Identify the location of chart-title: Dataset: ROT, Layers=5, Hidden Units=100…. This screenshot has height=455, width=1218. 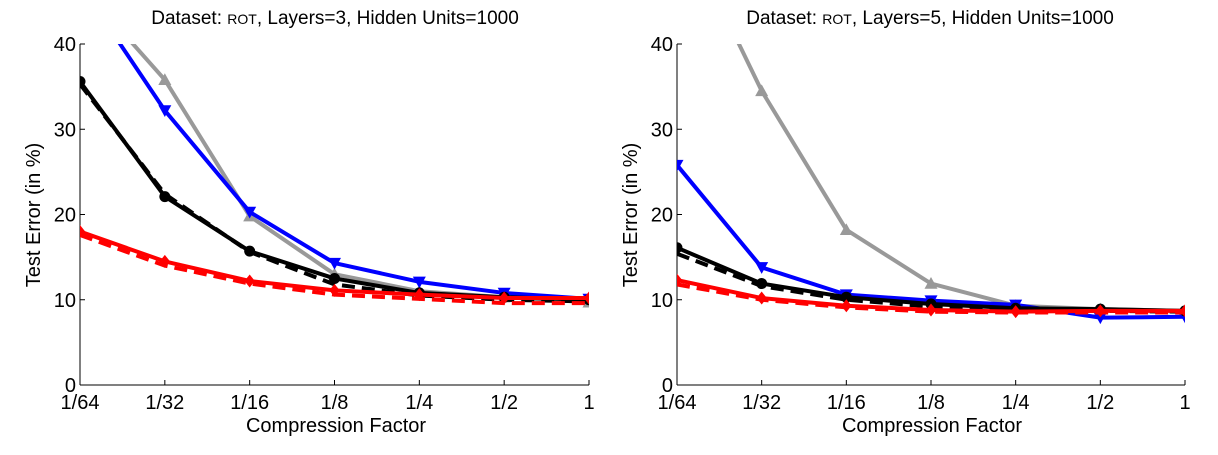
(930, 18).